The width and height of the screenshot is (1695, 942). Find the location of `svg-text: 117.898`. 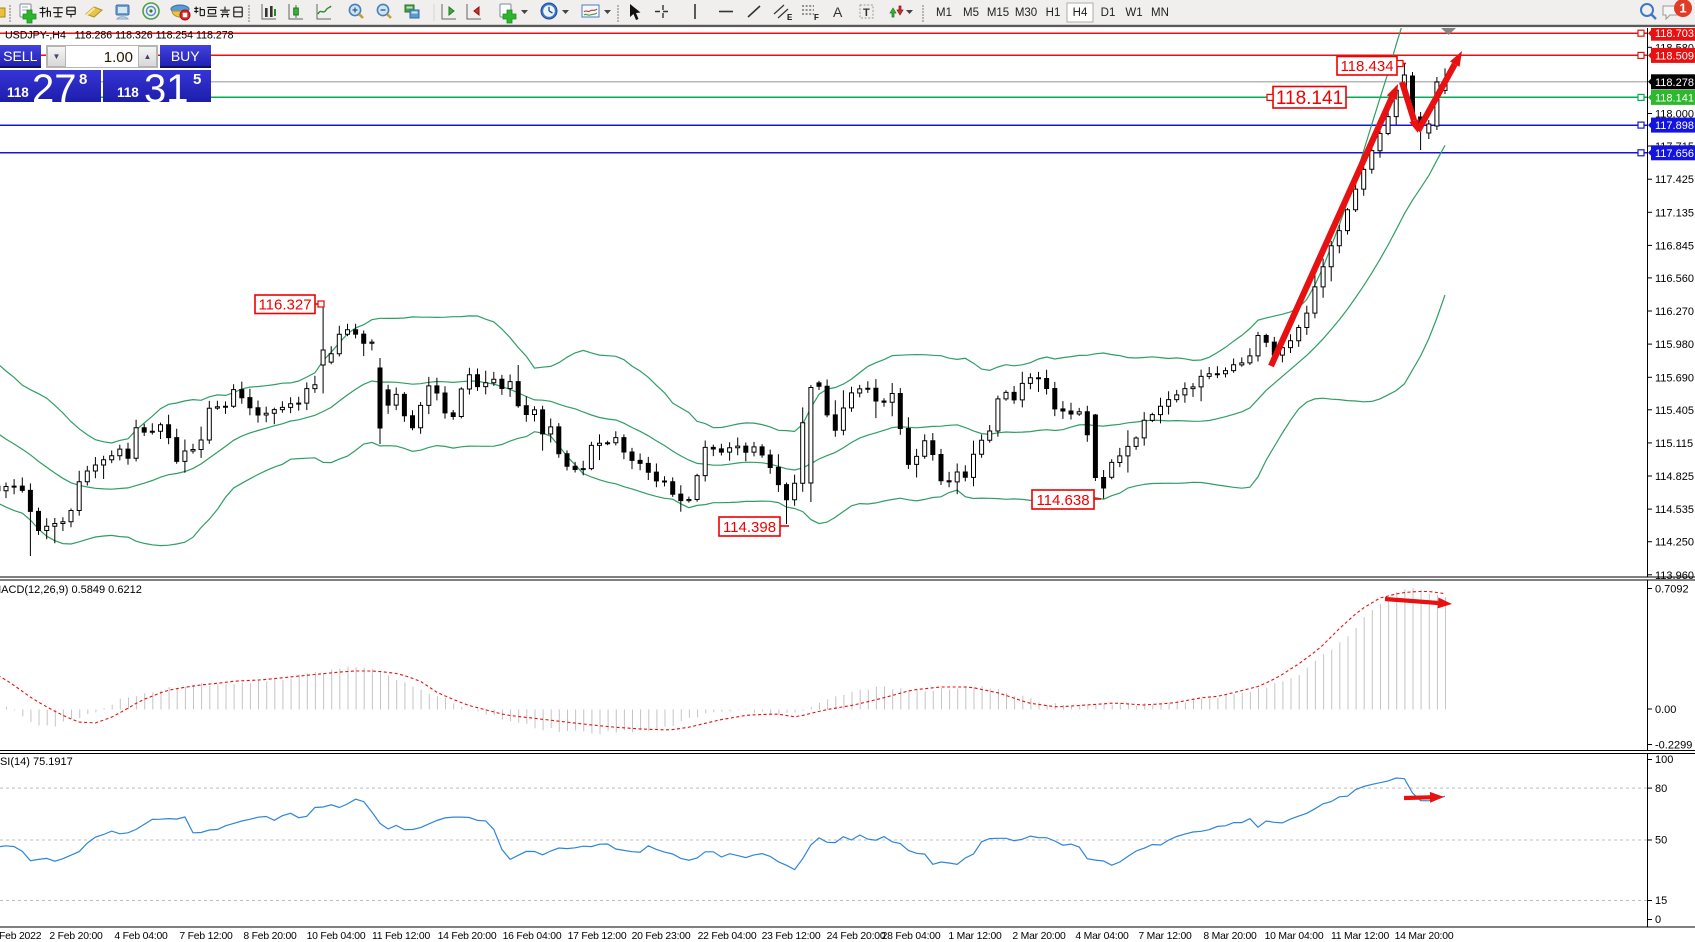

svg-text: 117.898 is located at coordinates (1674, 126).